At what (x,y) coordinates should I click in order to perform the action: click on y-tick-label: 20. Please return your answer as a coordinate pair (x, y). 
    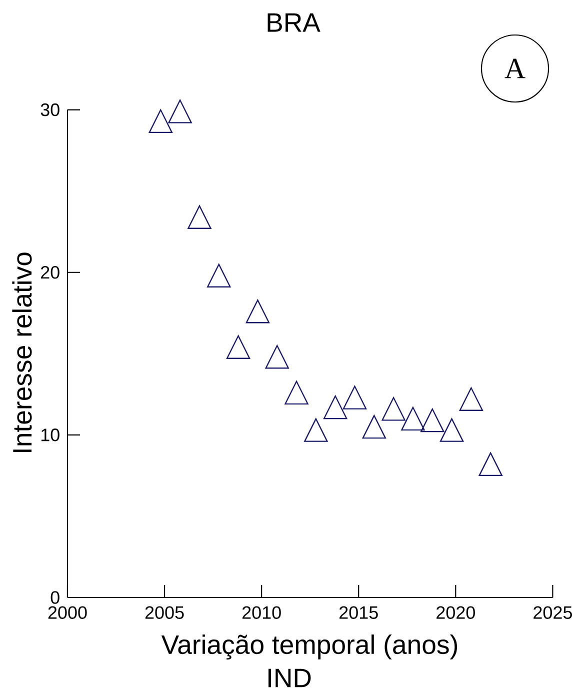
    Looking at the image, I should click on (50, 272).